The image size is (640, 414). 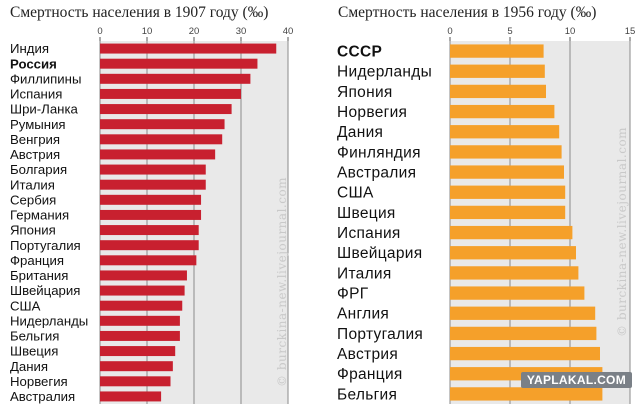 I want to click on category-label: Болгария, so click(x=38, y=169).